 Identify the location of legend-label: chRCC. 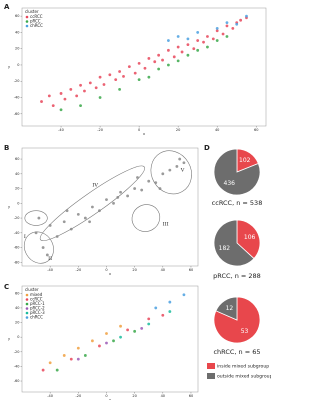
(36, 25).